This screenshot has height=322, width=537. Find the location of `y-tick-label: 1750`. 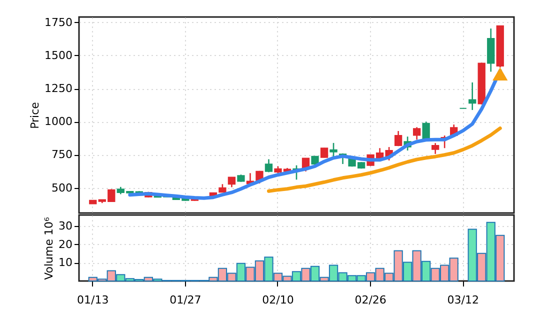

y-tick-label: 1750 is located at coordinates (58, 22).